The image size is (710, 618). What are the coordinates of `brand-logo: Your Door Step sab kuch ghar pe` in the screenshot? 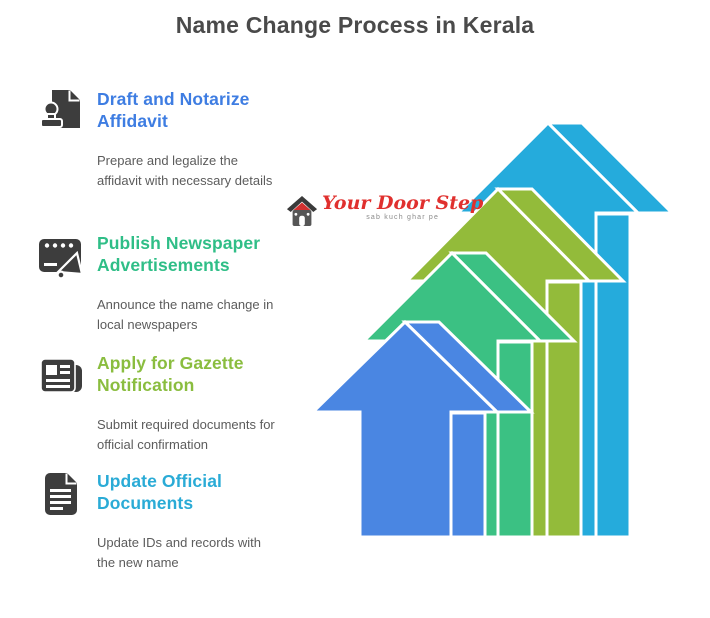 It's located at (384, 211).